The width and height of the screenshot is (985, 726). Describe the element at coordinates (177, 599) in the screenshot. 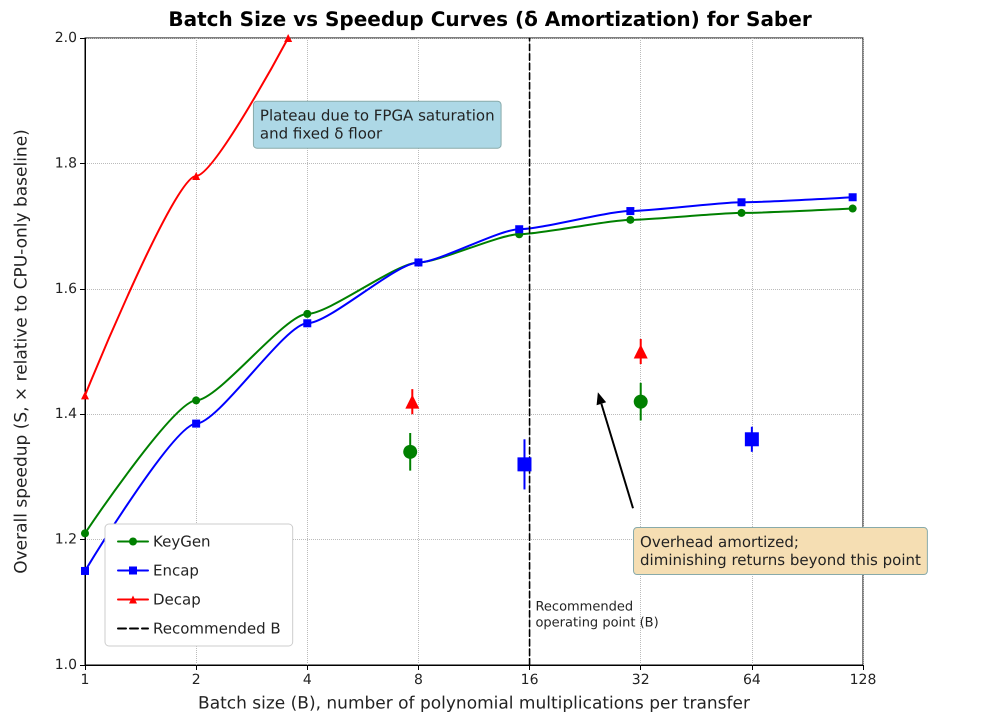

I see `legend-label: Decap` at that location.